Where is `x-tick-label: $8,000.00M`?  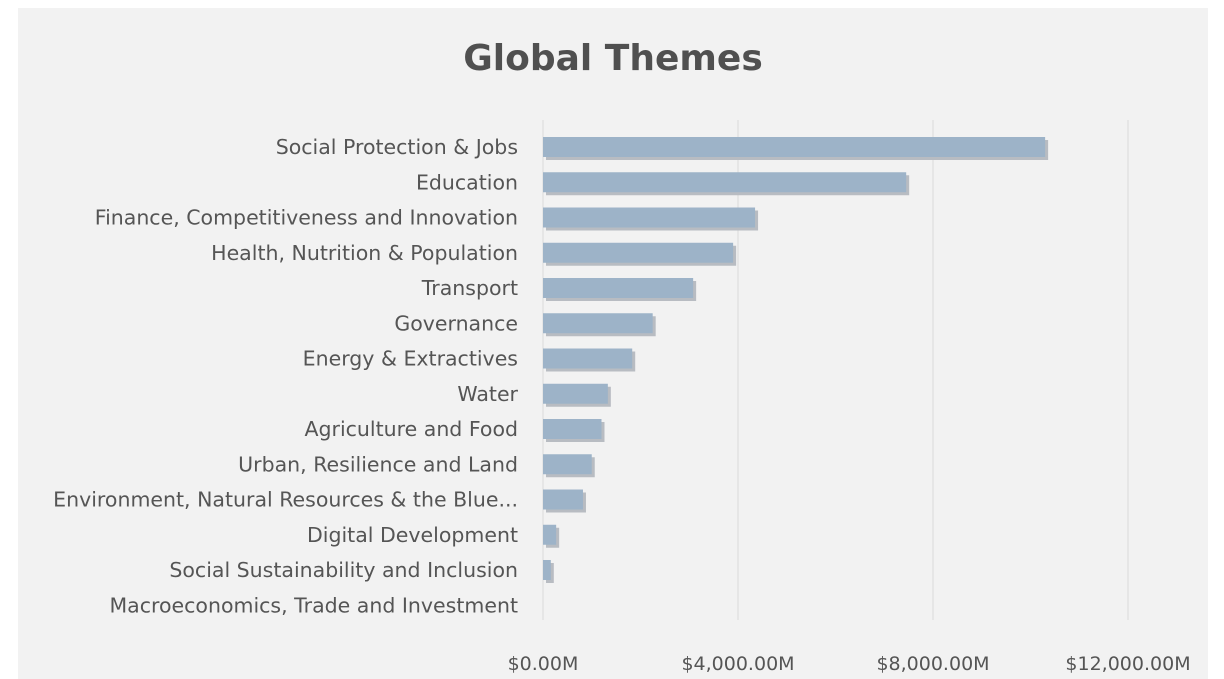 x-tick-label: $8,000.00M is located at coordinates (932, 664).